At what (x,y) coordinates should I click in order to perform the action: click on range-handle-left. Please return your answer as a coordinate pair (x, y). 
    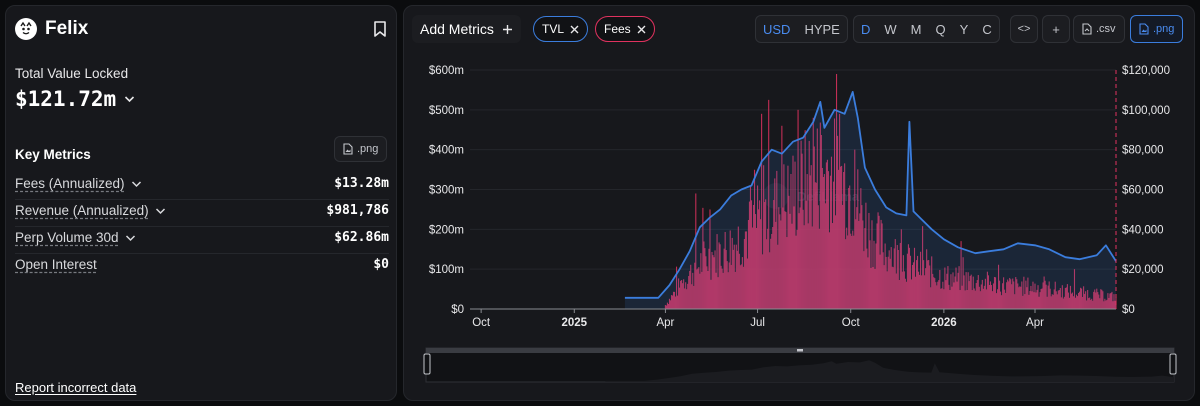
    Looking at the image, I should click on (427, 364).